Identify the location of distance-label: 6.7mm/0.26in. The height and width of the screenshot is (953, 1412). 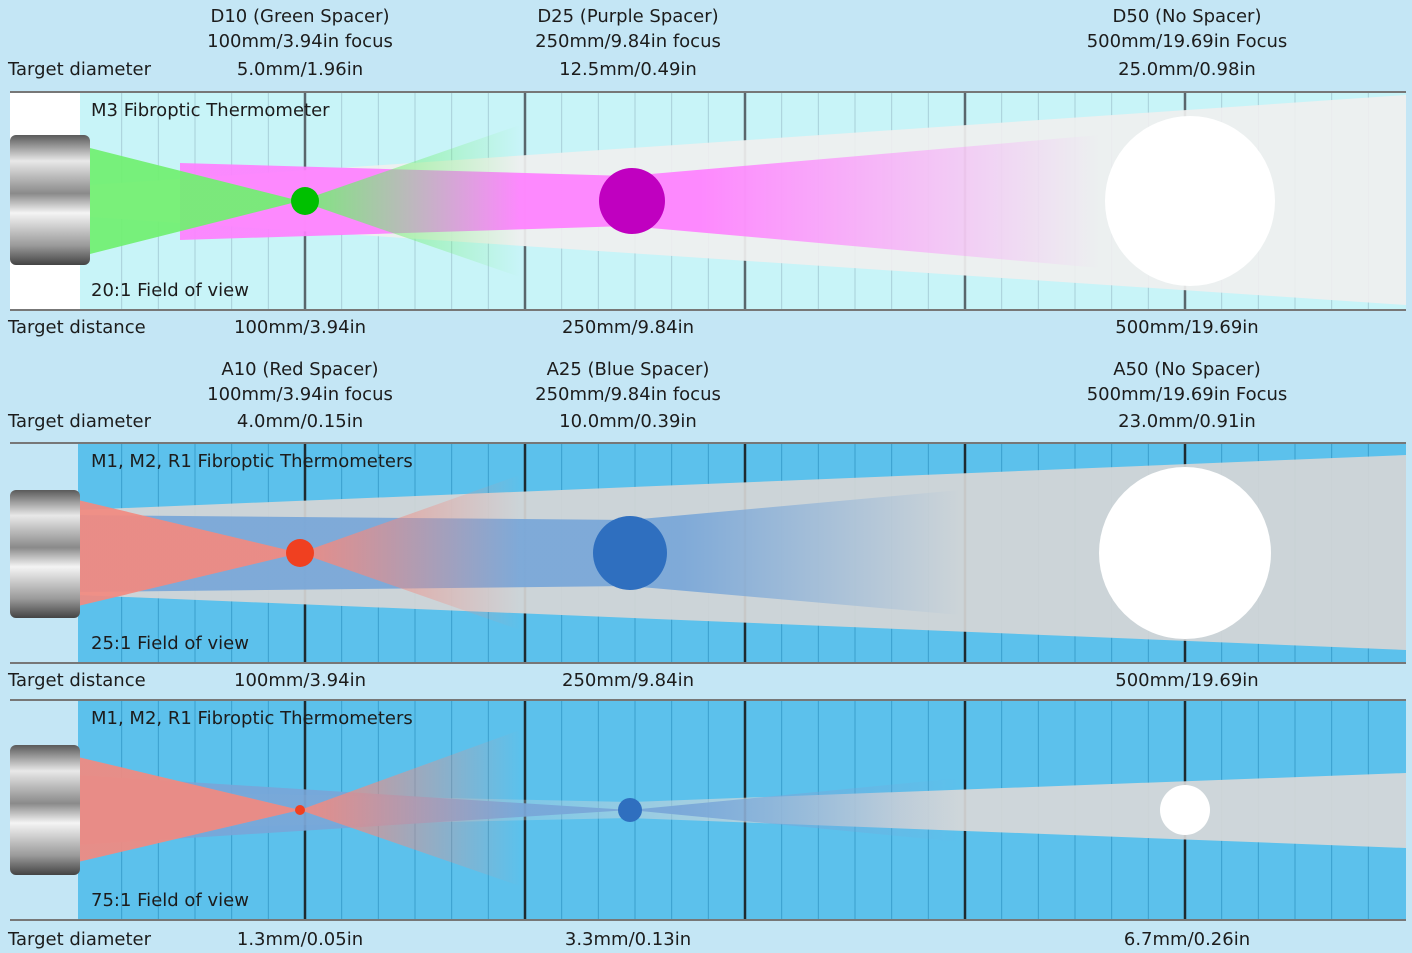
(1187, 939).